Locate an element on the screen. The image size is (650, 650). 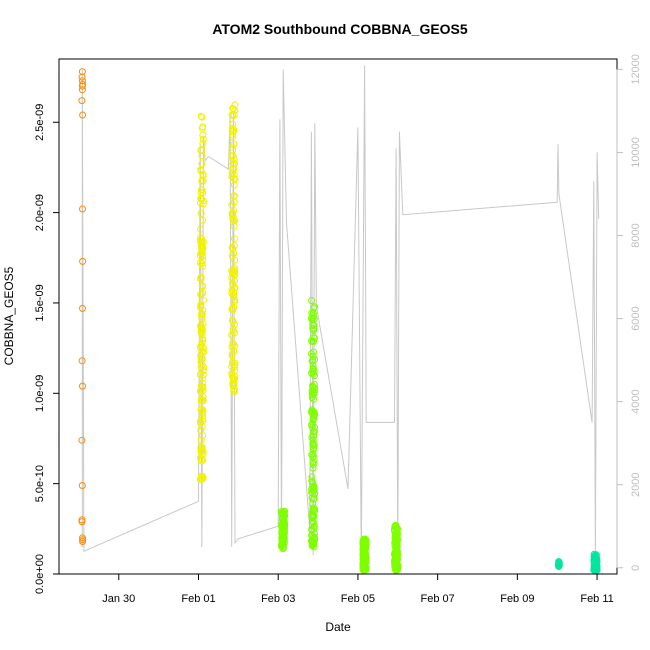
chart-title: ATOM2 Southbound COBBNA_GEOS5 is located at coordinates (340, 29).